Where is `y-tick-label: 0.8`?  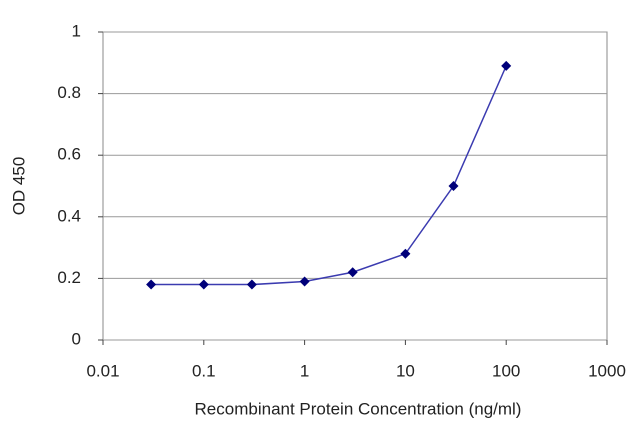 y-tick-label: 0.8 is located at coordinates (69, 92).